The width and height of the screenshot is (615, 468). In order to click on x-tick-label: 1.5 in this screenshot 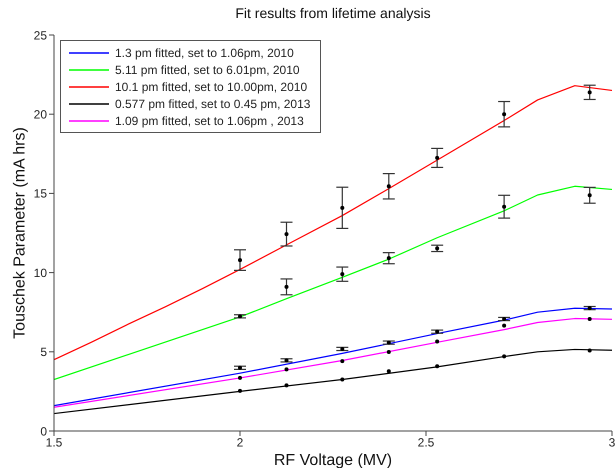, I will do `click(54, 443)`.